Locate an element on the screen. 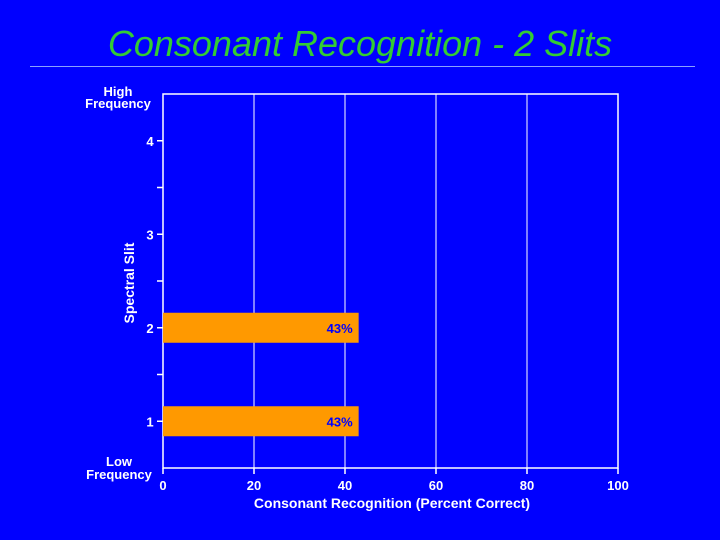 The image size is (720, 540). y-category-label-1: 1 is located at coordinates (149, 421).